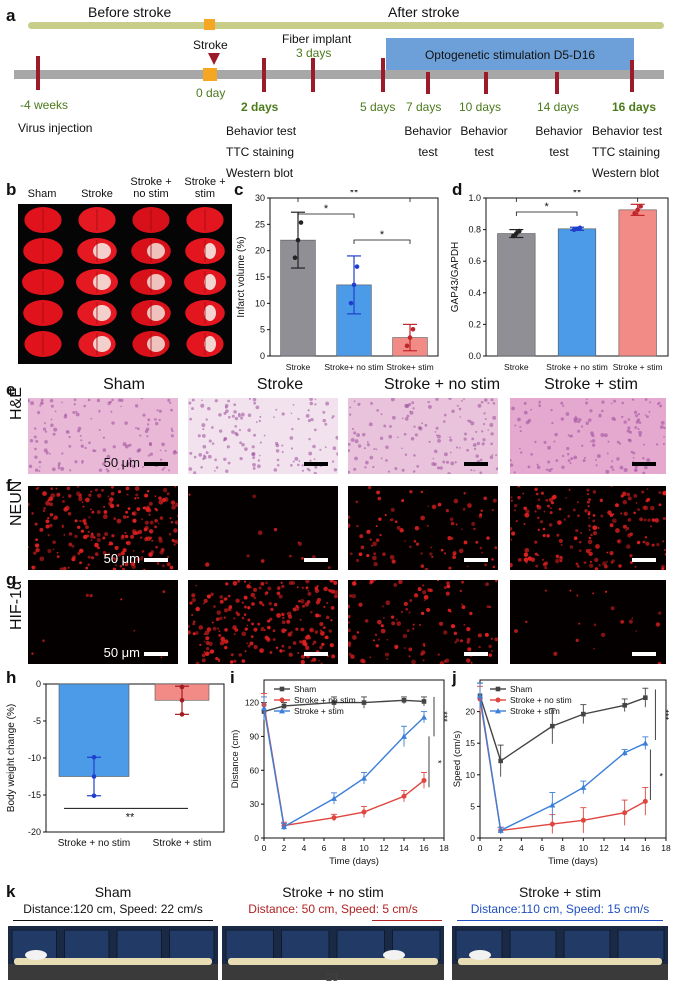 The width and height of the screenshot is (675, 986). Describe the element at coordinates (103, 436) in the screenshot. I see `stain-bg` at that location.